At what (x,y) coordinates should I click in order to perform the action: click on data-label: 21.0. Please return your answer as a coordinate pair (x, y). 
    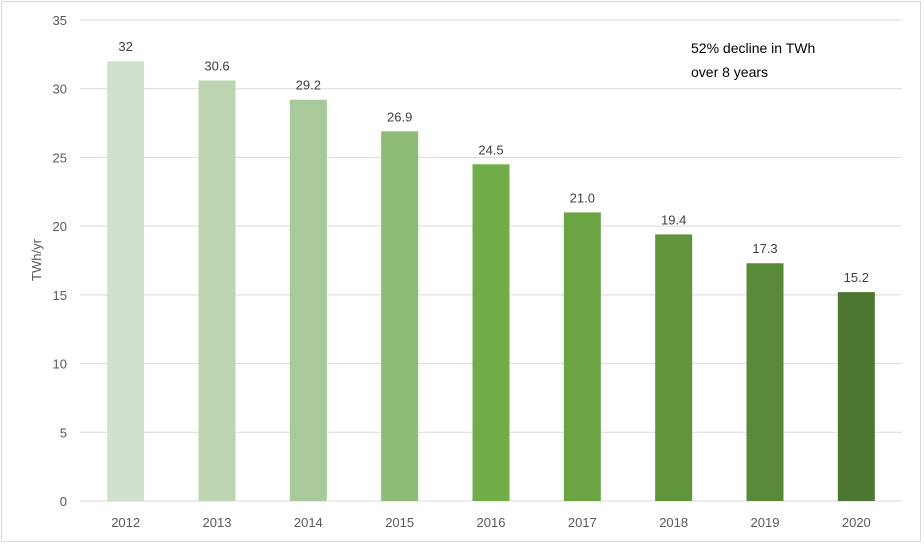
    Looking at the image, I should click on (582, 197).